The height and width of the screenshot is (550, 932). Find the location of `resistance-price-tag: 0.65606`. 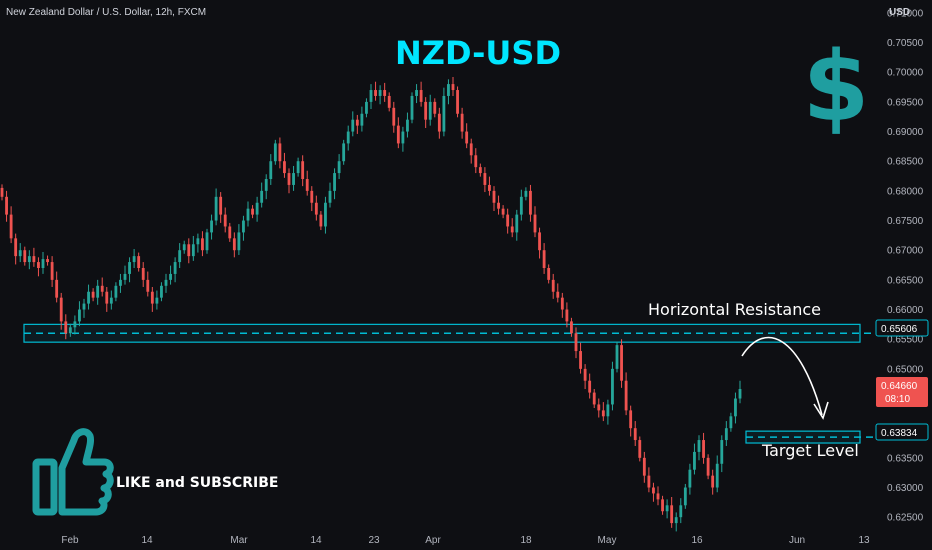

resistance-price-tag: 0.65606 is located at coordinates (902, 328).